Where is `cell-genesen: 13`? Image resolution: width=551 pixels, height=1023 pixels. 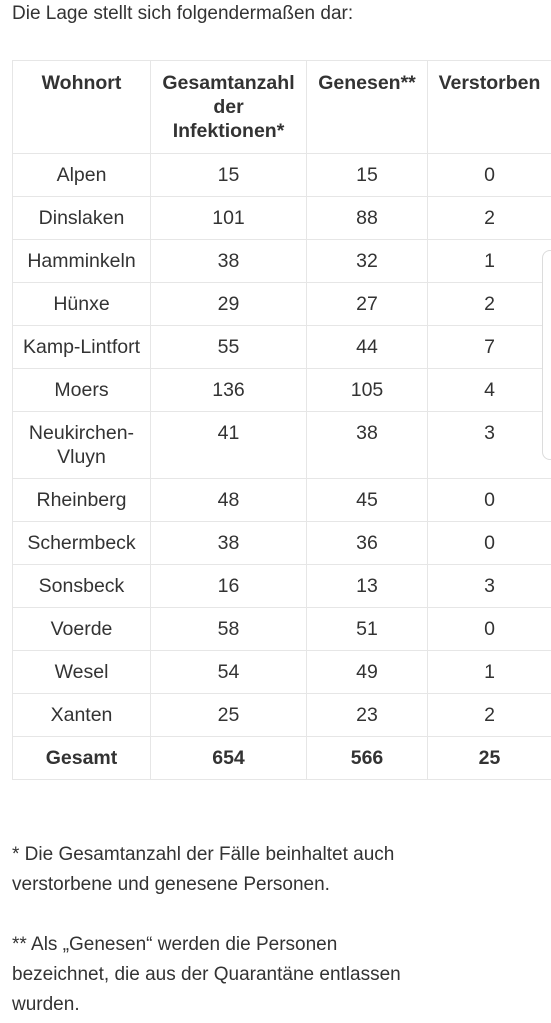
cell-genesen: 13 is located at coordinates (367, 586).